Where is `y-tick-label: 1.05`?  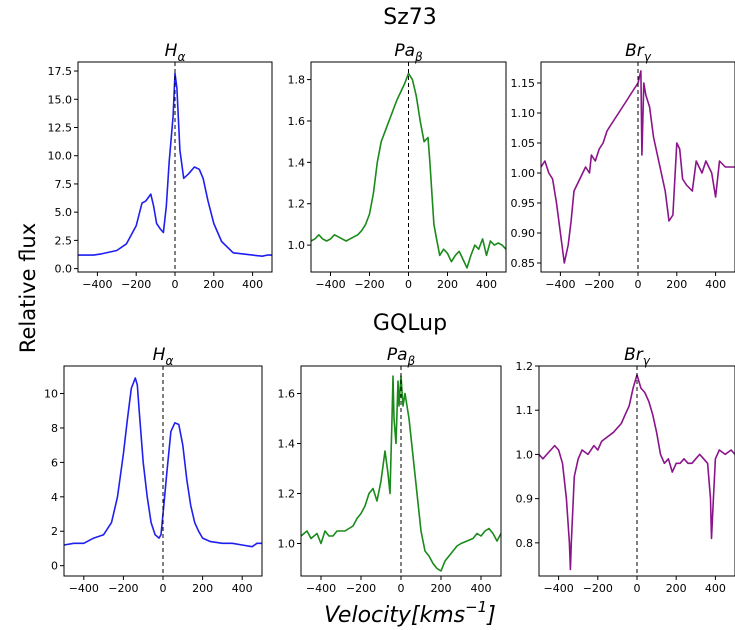
y-tick-label: 1.05 is located at coordinates (523, 143).